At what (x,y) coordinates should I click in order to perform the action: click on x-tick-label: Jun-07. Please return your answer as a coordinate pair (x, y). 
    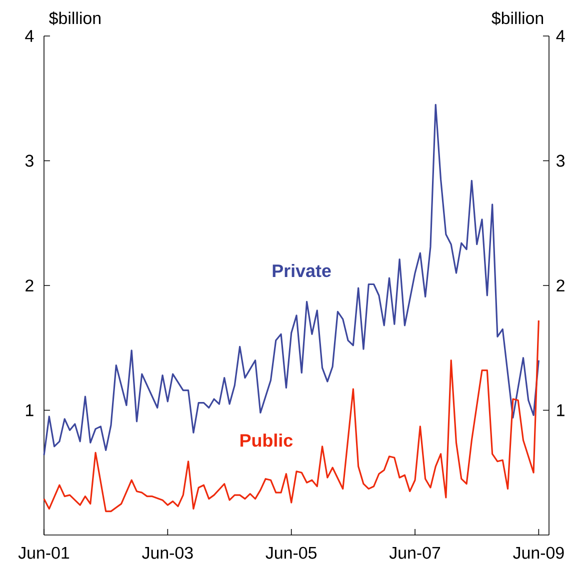
    Looking at the image, I should click on (414, 552).